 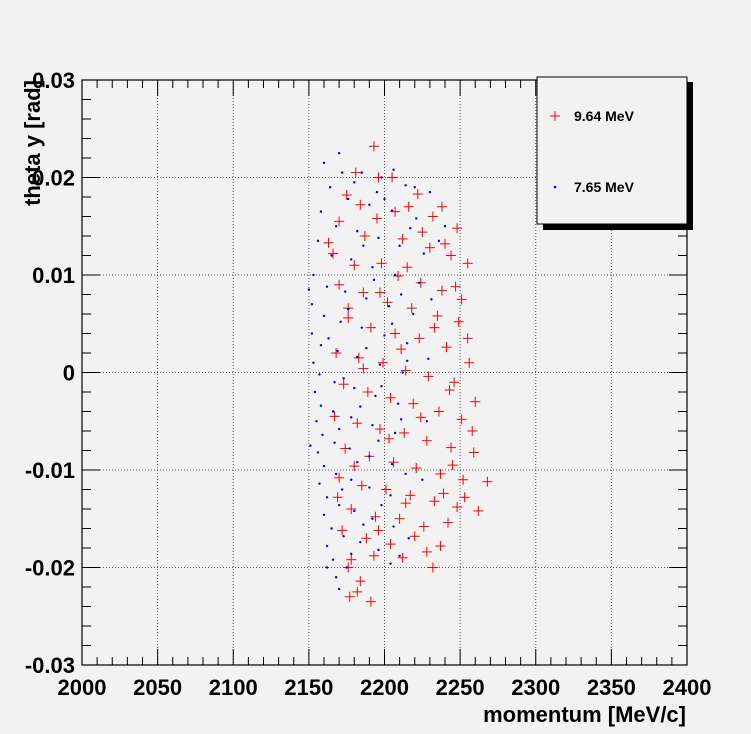 I want to click on y-tick-label: 0.03, so click(x=53, y=80).